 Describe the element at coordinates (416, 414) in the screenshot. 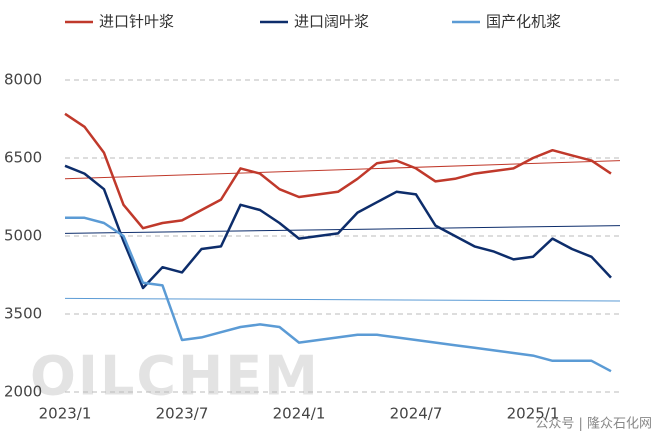

I see `x-tick-label: 2024/7` at that location.